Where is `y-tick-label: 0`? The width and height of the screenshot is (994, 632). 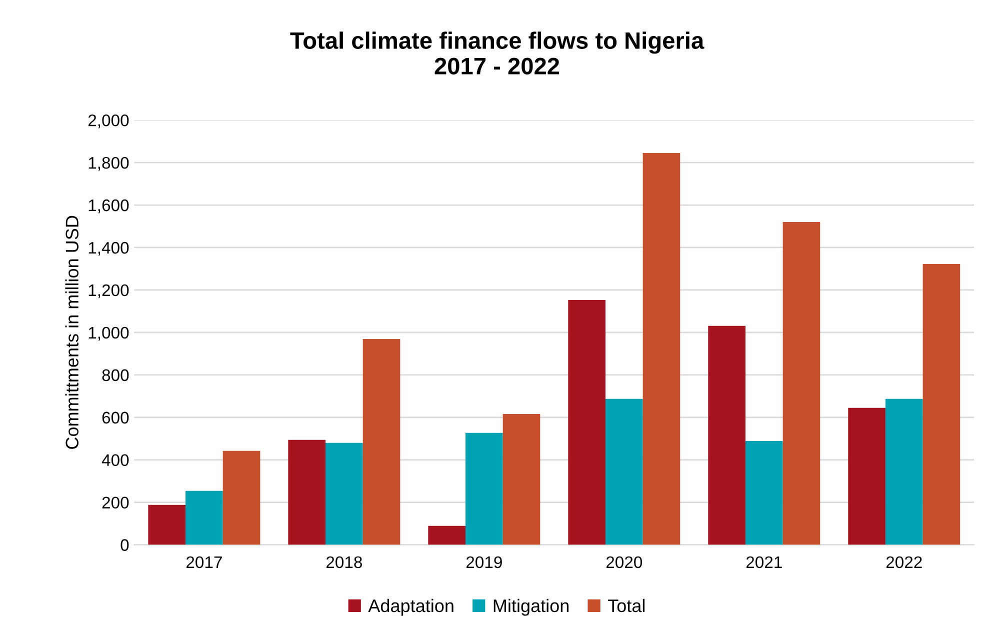 y-tick-label: 0 is located at coordinates (124, 545).